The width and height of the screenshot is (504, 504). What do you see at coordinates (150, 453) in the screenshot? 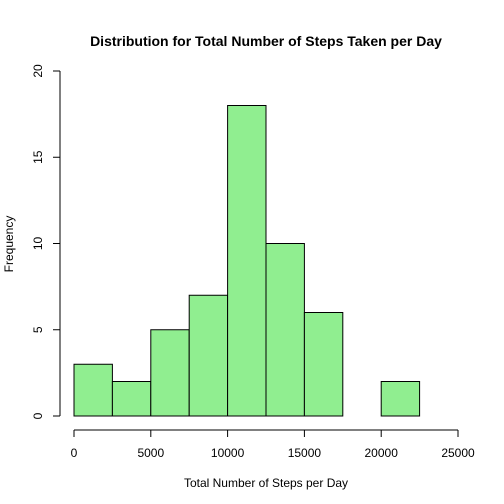
I see `x-tick-label: 5000` at bounding box center [150, 453].